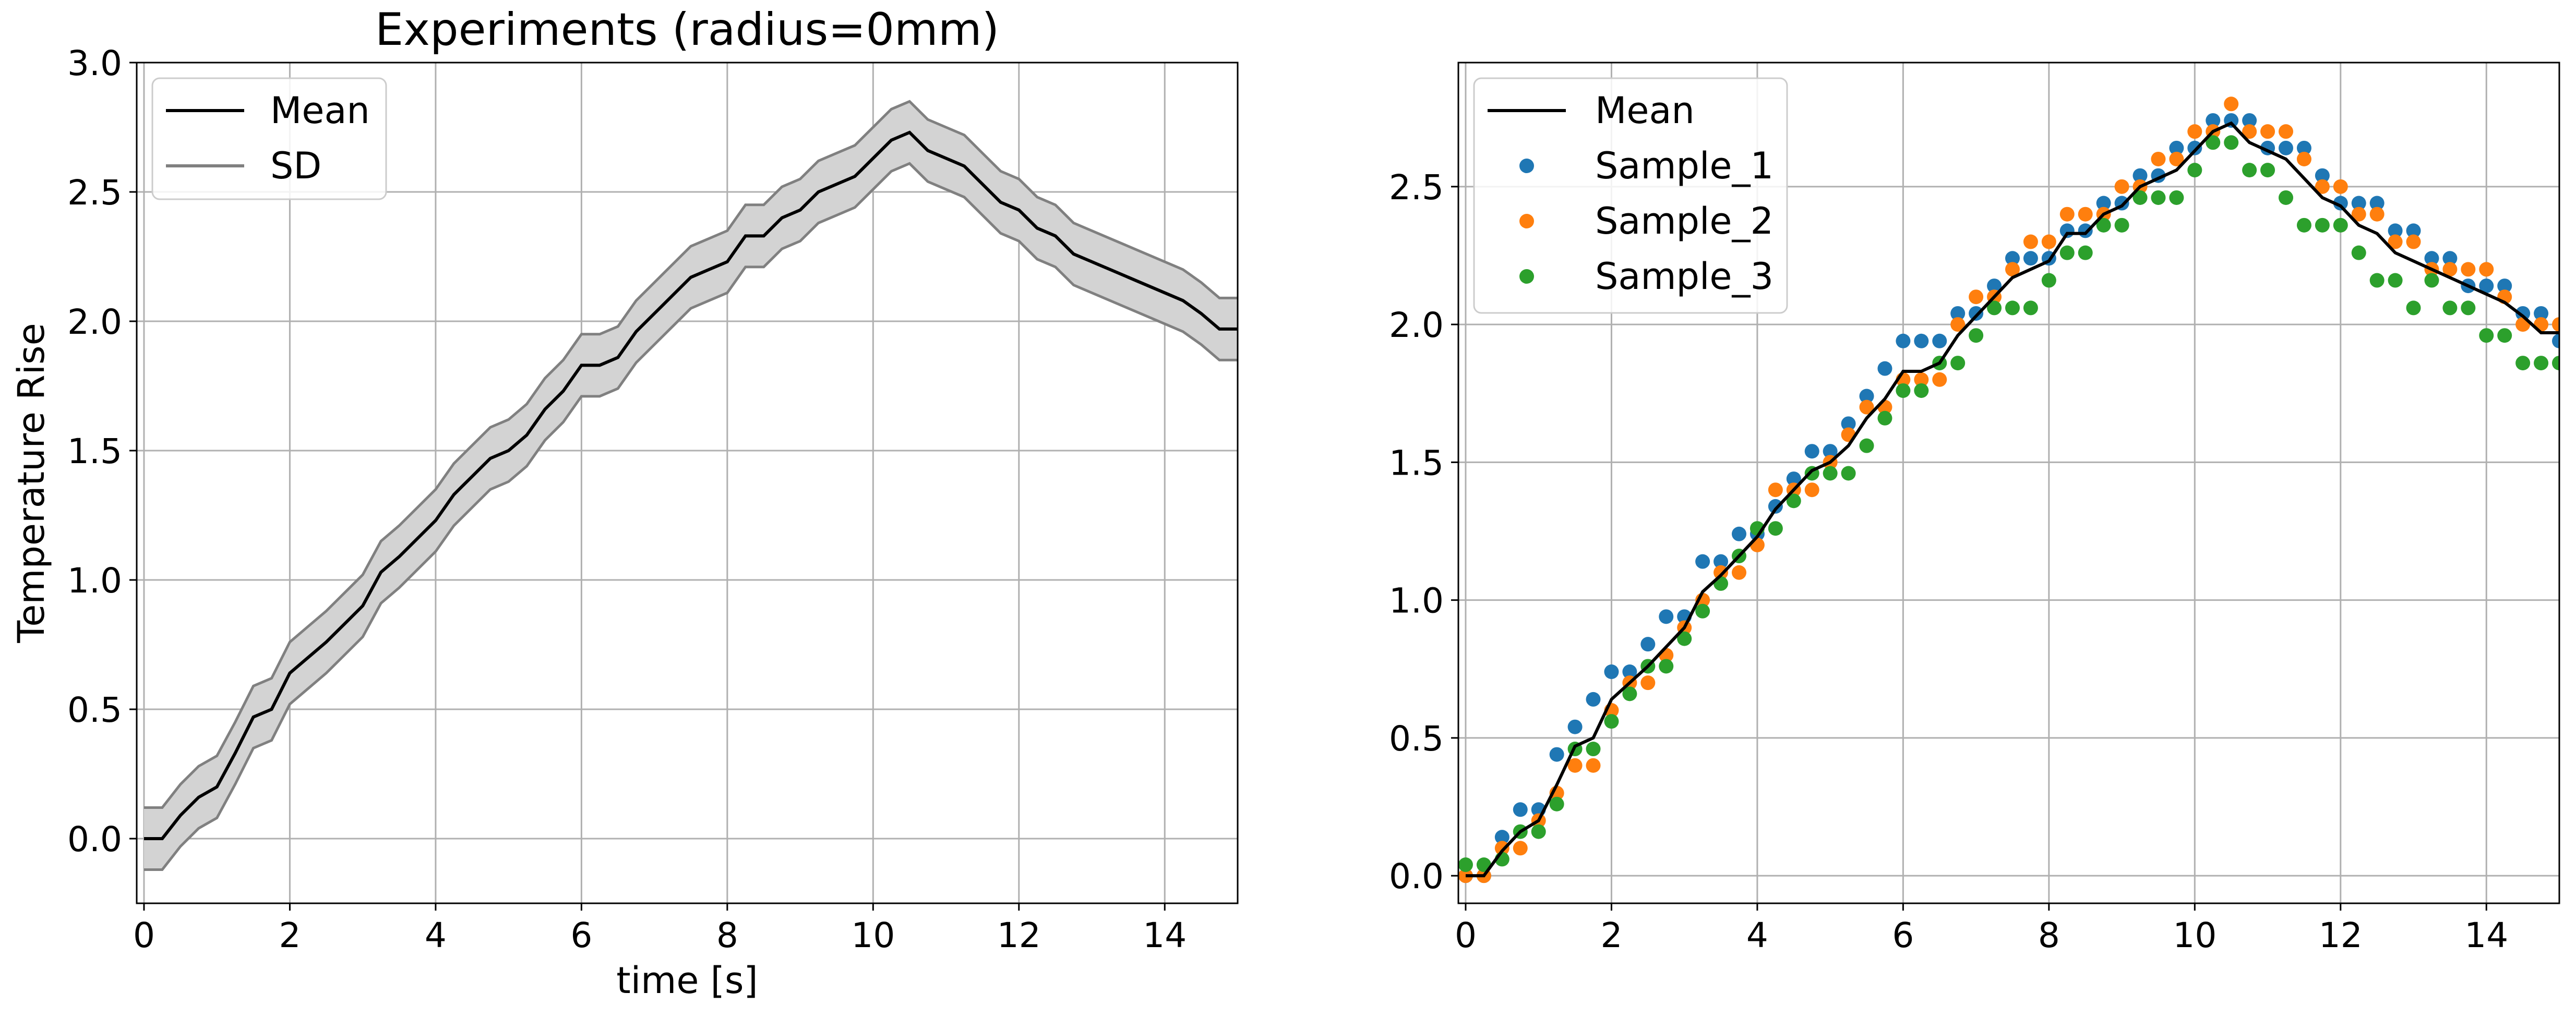 This screenshot has width=2576, height=1017. I want to click on left-y-tick-label: 2.0, so click(95, 322).